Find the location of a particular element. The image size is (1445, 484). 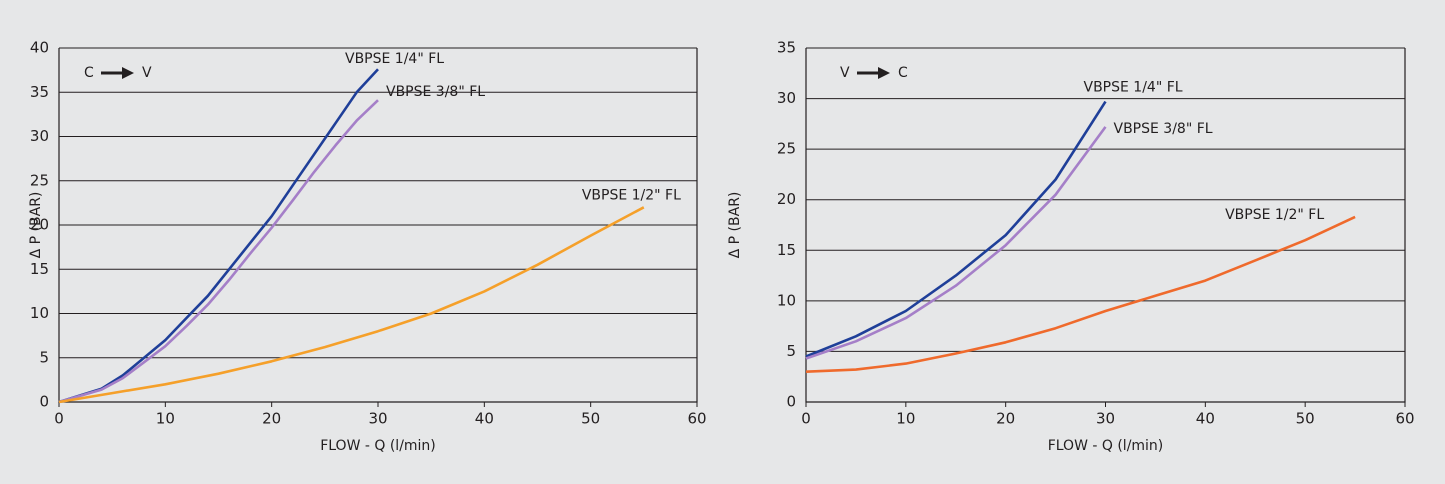

direction-from: C is located at coordinates (89, 73).